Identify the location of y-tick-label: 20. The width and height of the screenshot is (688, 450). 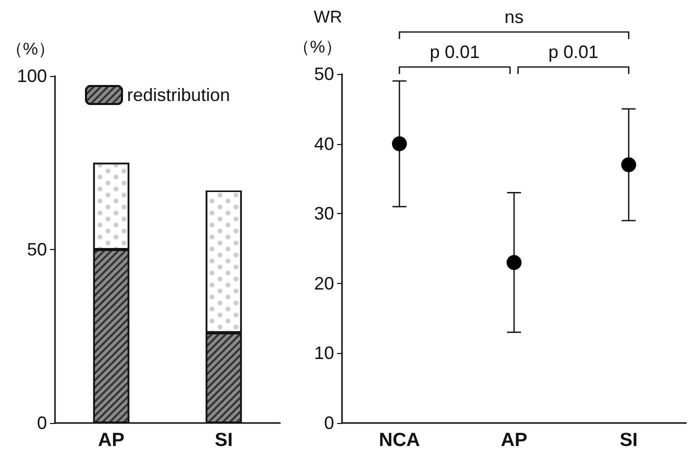
(324, 283).